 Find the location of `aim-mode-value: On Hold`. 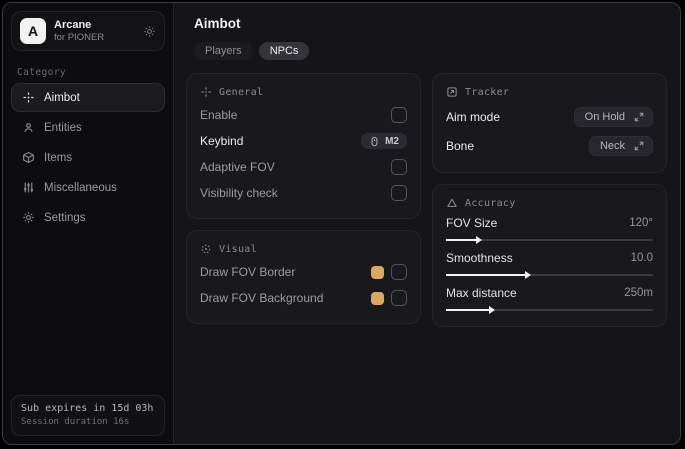

aim-mode-value: On Hold is located at coordinates (604, 116).